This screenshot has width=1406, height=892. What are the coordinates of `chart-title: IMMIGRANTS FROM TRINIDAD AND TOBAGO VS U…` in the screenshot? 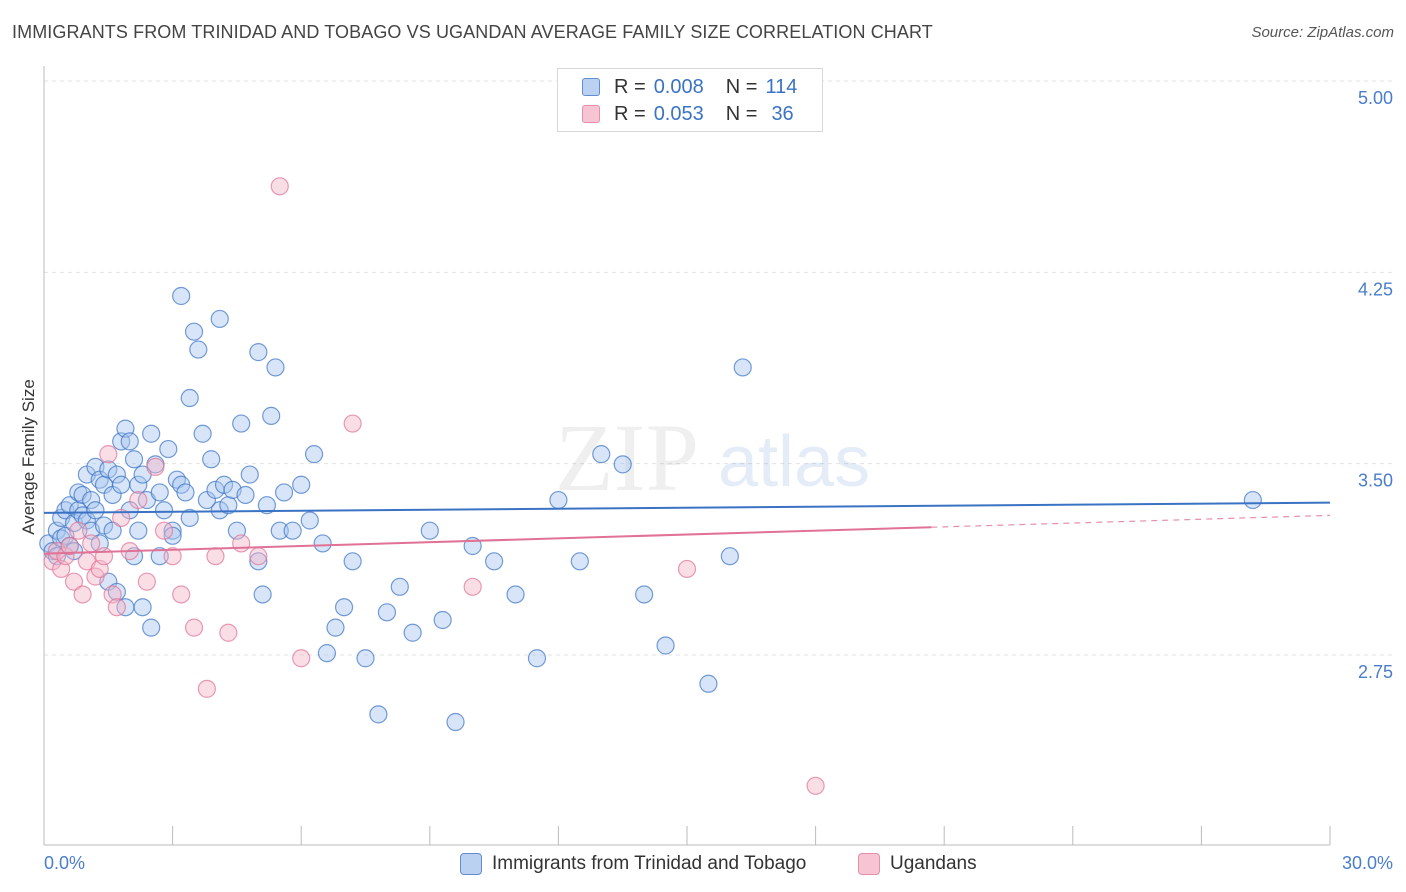 It's located at (472, 32).